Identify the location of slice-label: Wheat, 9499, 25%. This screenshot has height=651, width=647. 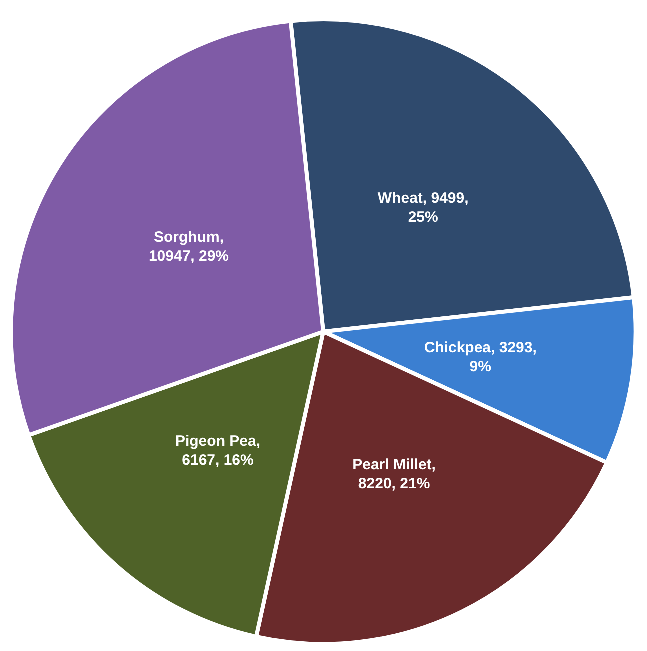
(423, 208).